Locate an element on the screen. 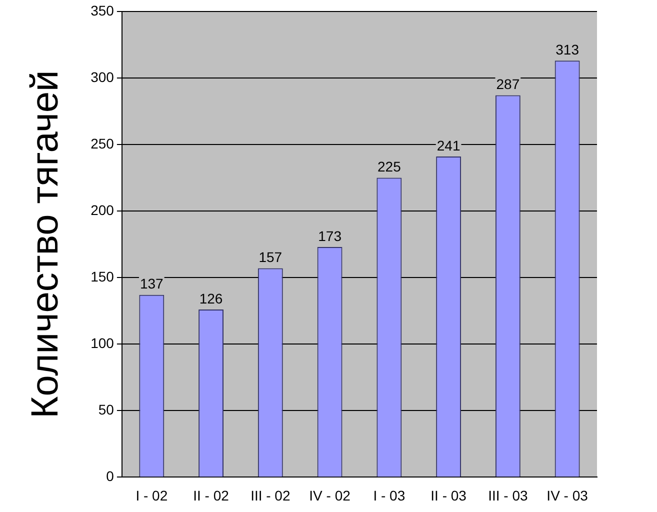 The image size is (657, 512). y-tick-label: 300 is located at coordinates (102, 76).